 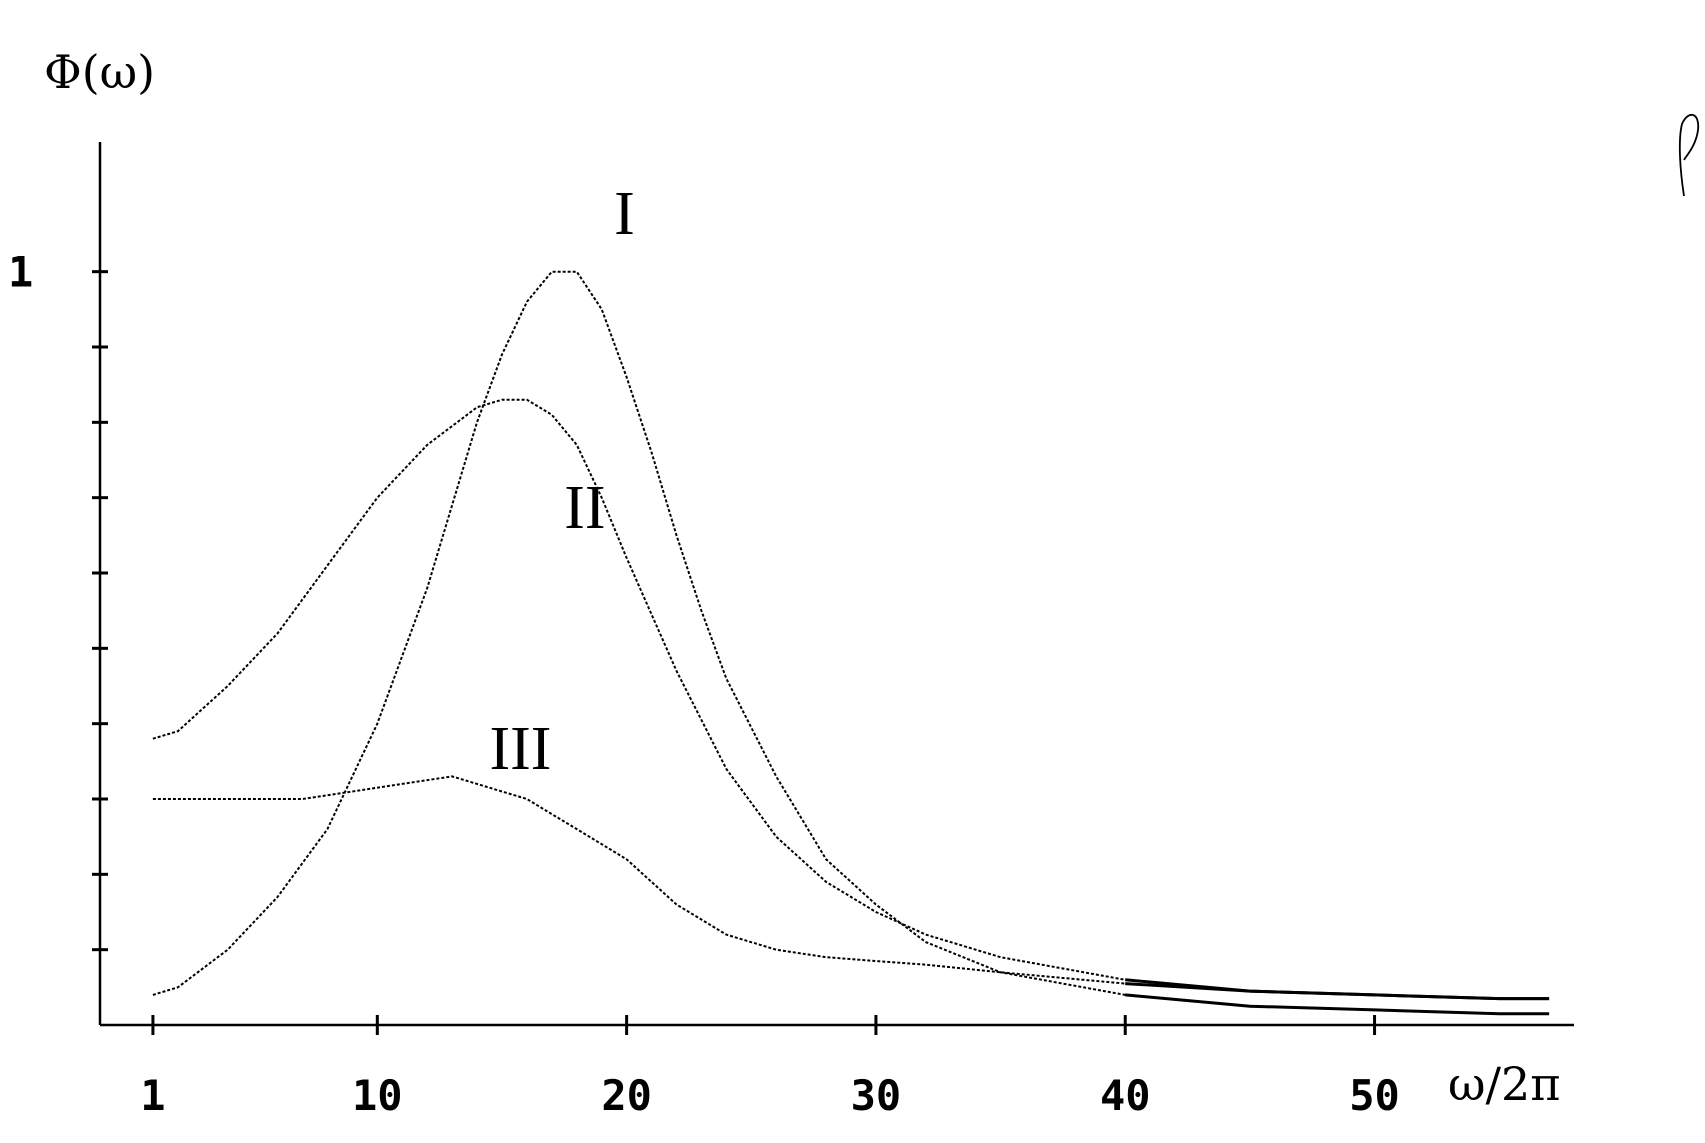 I want to click on x-tick-label-0: 1, so click(x=152, y=1095).